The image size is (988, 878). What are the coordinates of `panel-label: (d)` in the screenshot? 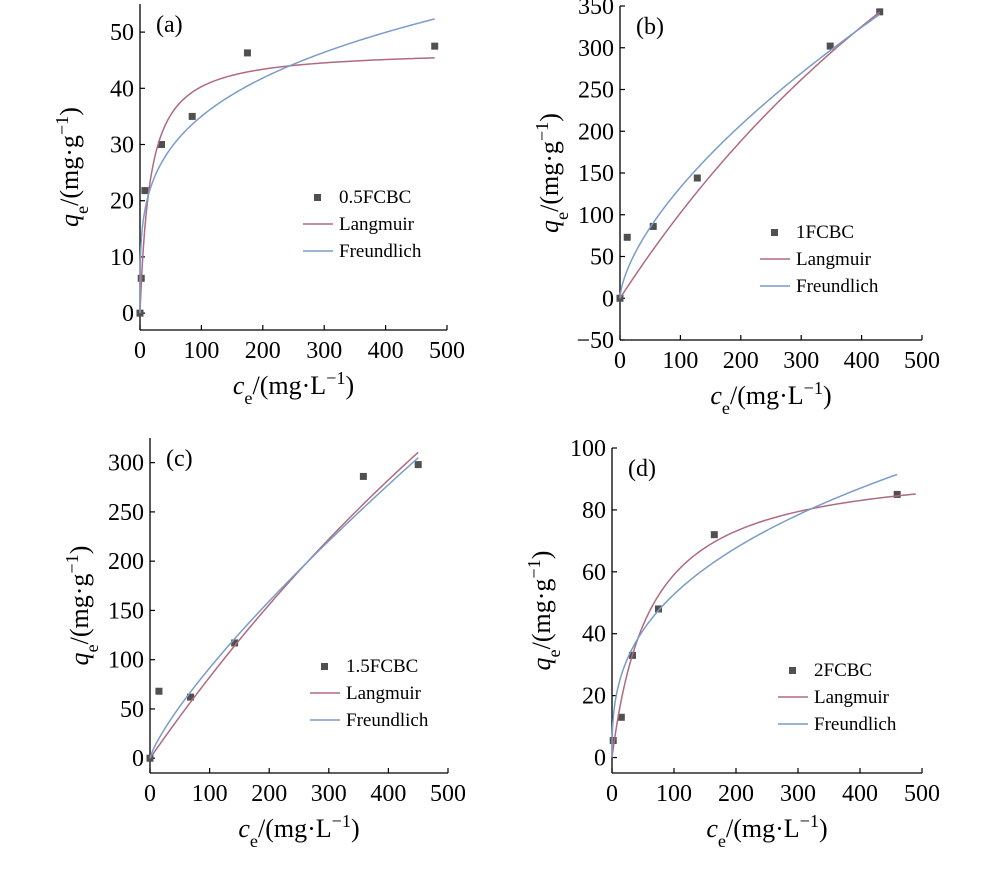 It's located at (642, 469).